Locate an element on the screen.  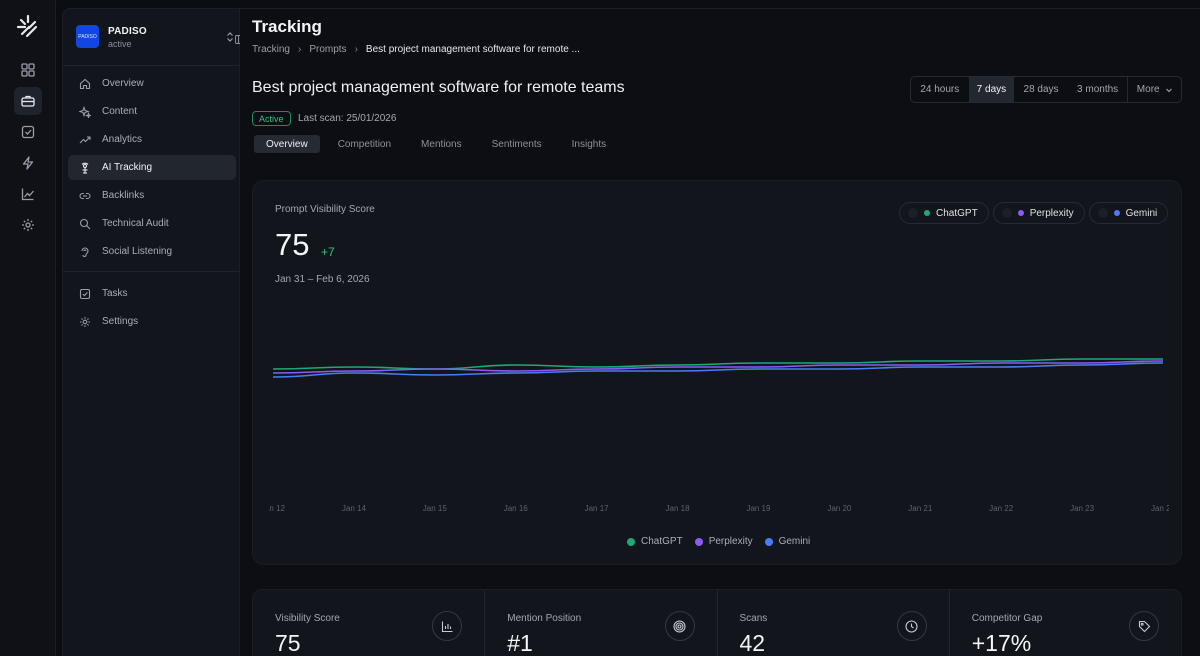
sidebar-item-analytics: Analytics is located at coordinates (152, 139).